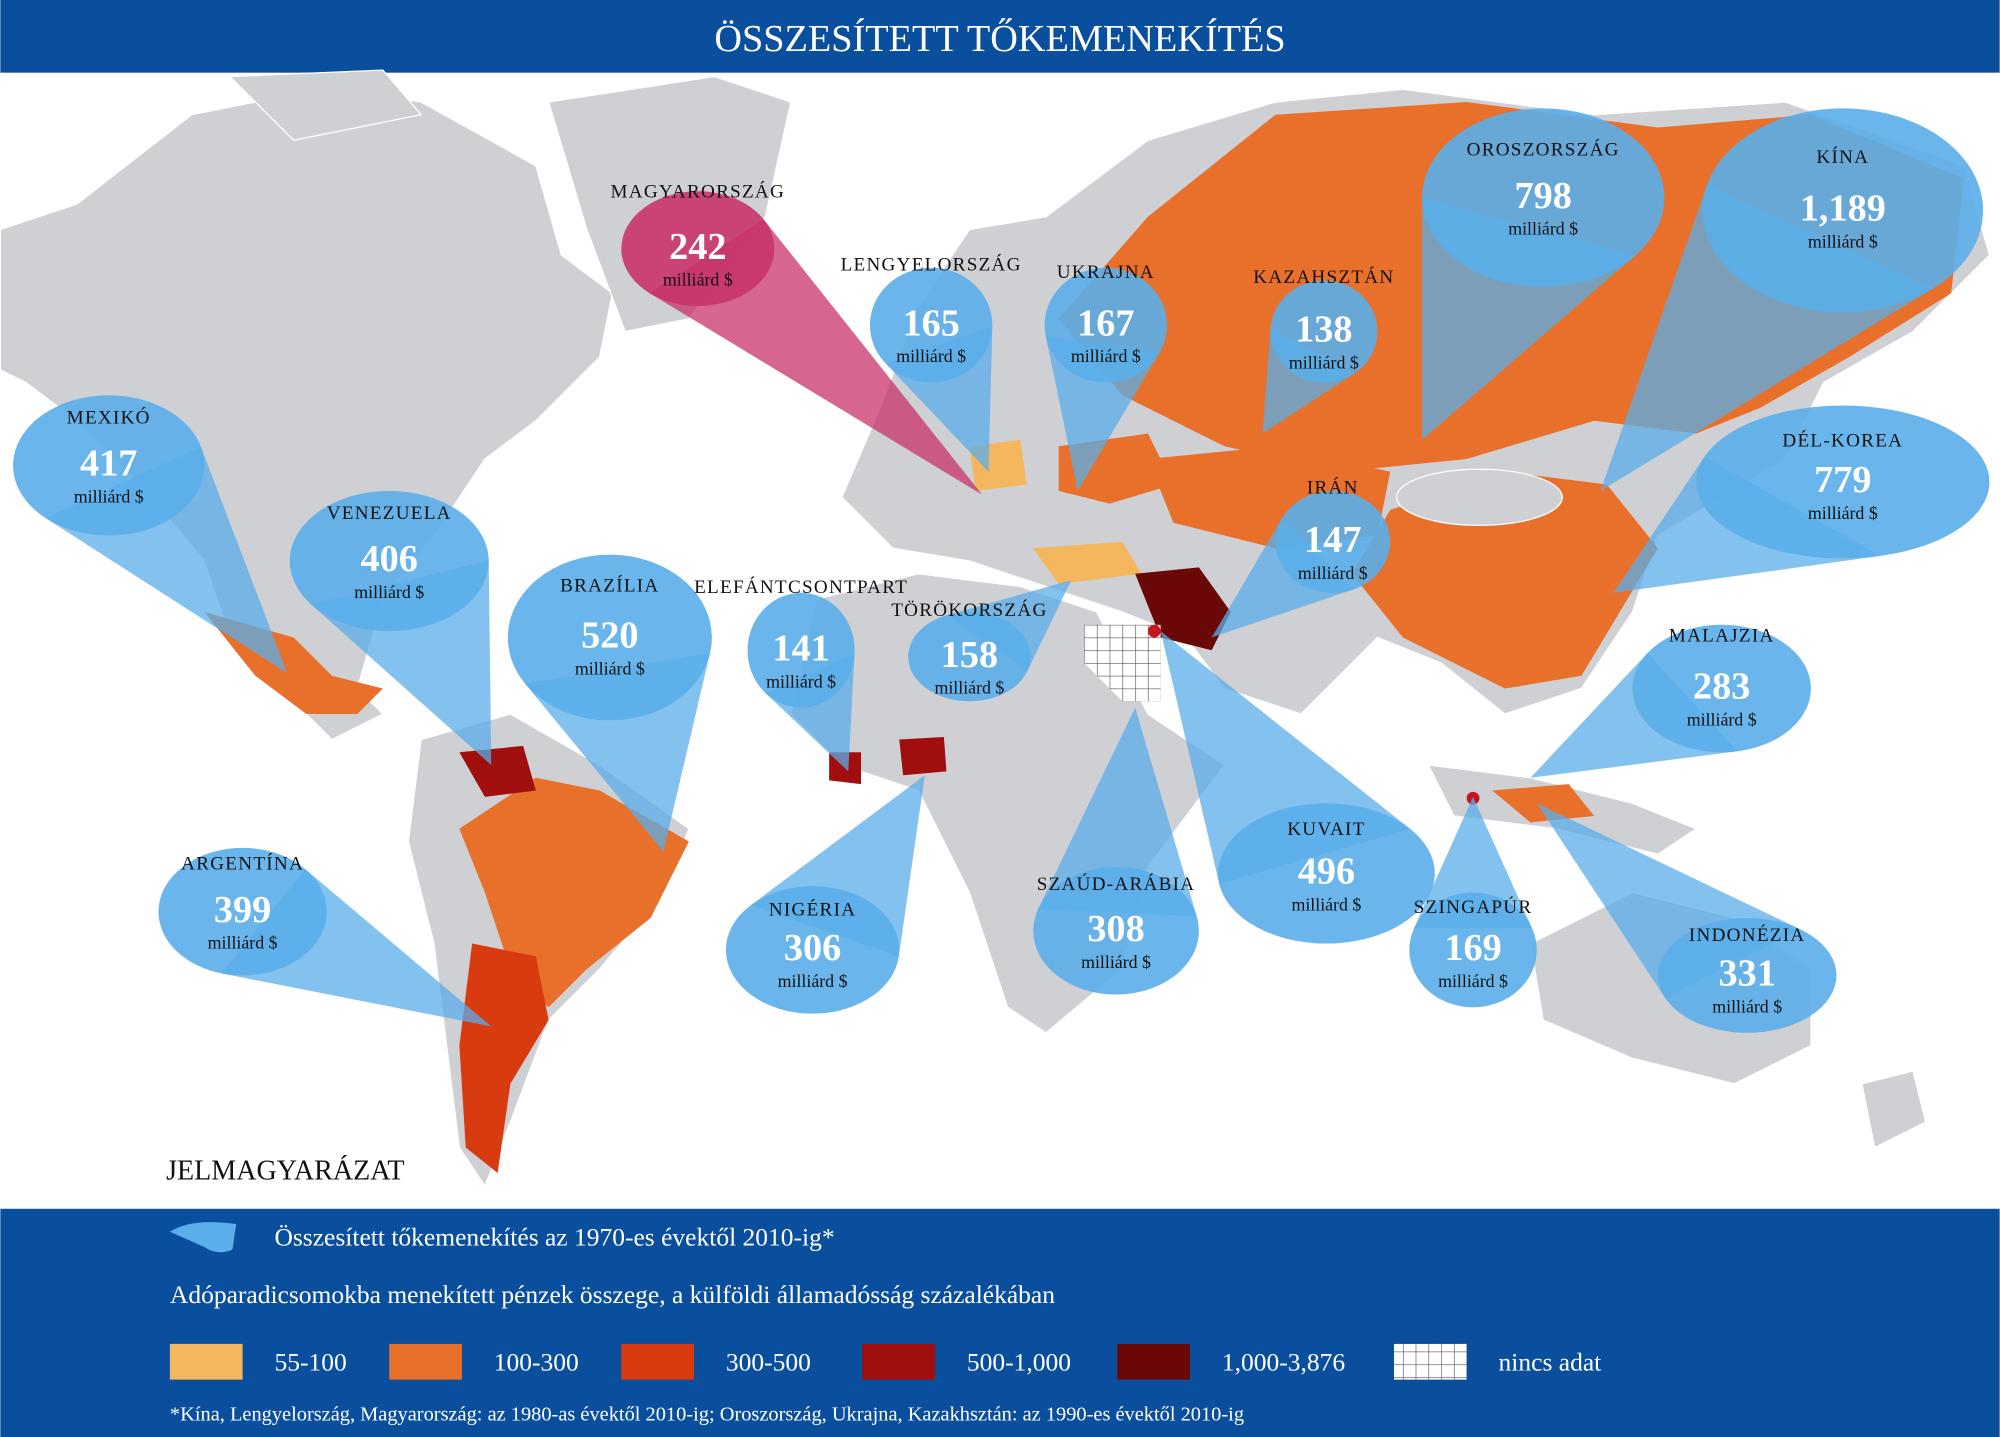  Describe the element at coordinates (1019, 1362) in the screenshot. I see `legend-label: 500-1,000` at that location.